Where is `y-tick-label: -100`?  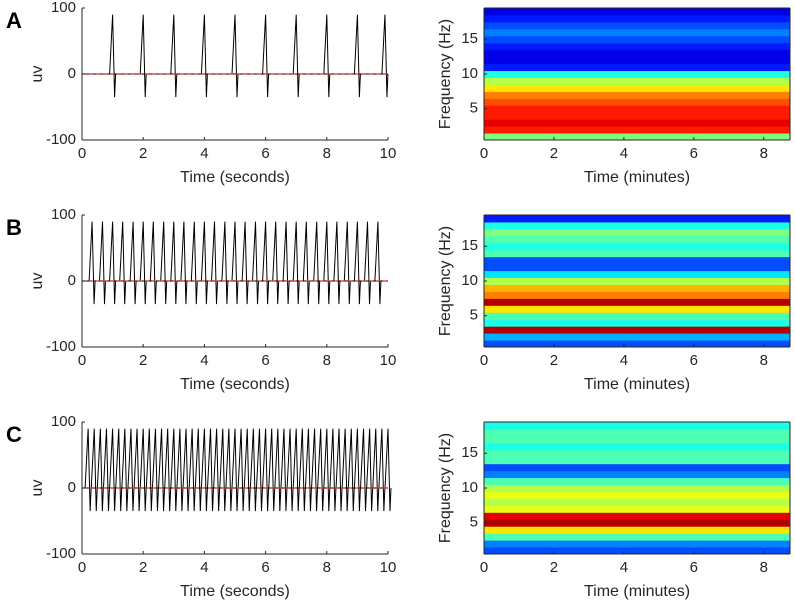
y-tick-label: -100 is located at coordinates (61, 346).